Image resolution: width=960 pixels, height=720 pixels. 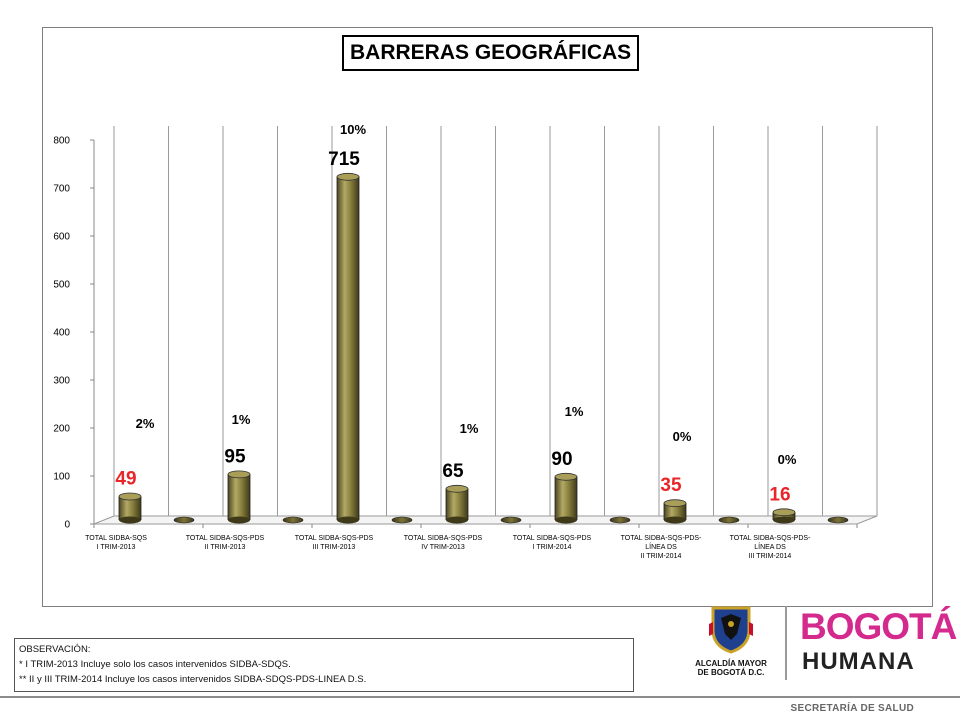 I want to click on x-category-label: III TRIM-2013, so click(x=334, y=547).